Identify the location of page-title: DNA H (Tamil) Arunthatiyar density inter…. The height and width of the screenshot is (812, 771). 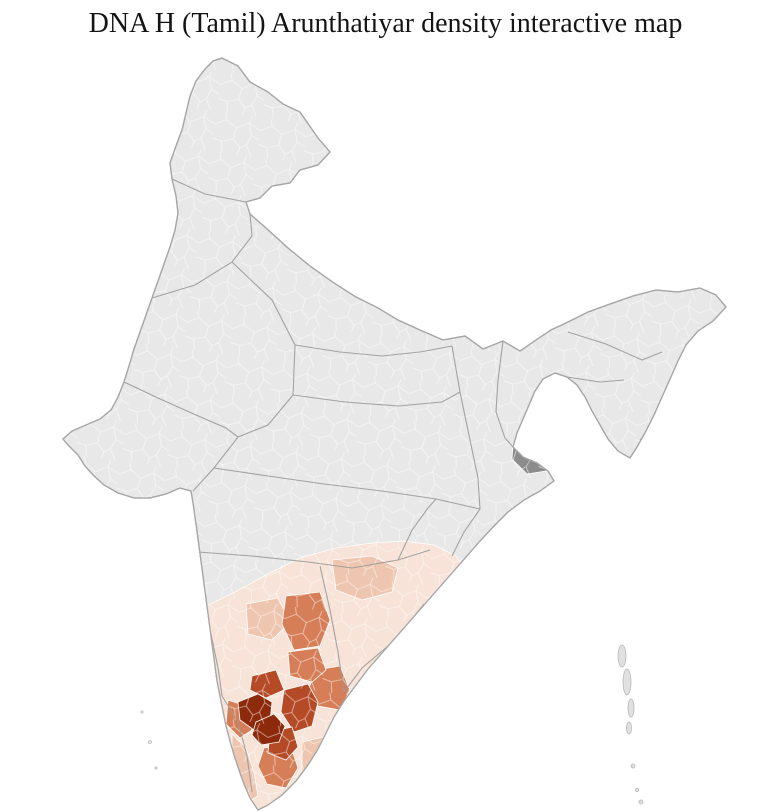
(385, 23).